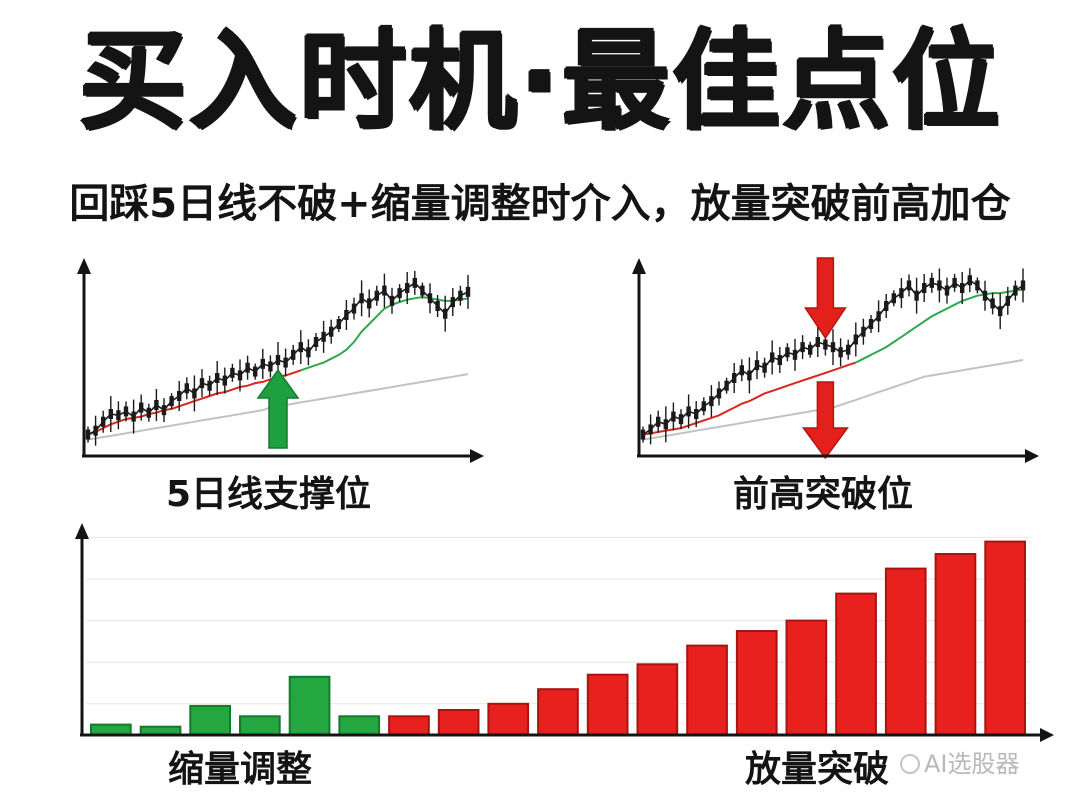 The image size is (1080, 810). I want to click on left-x-axis-arrow-icon, so click(477, 456).